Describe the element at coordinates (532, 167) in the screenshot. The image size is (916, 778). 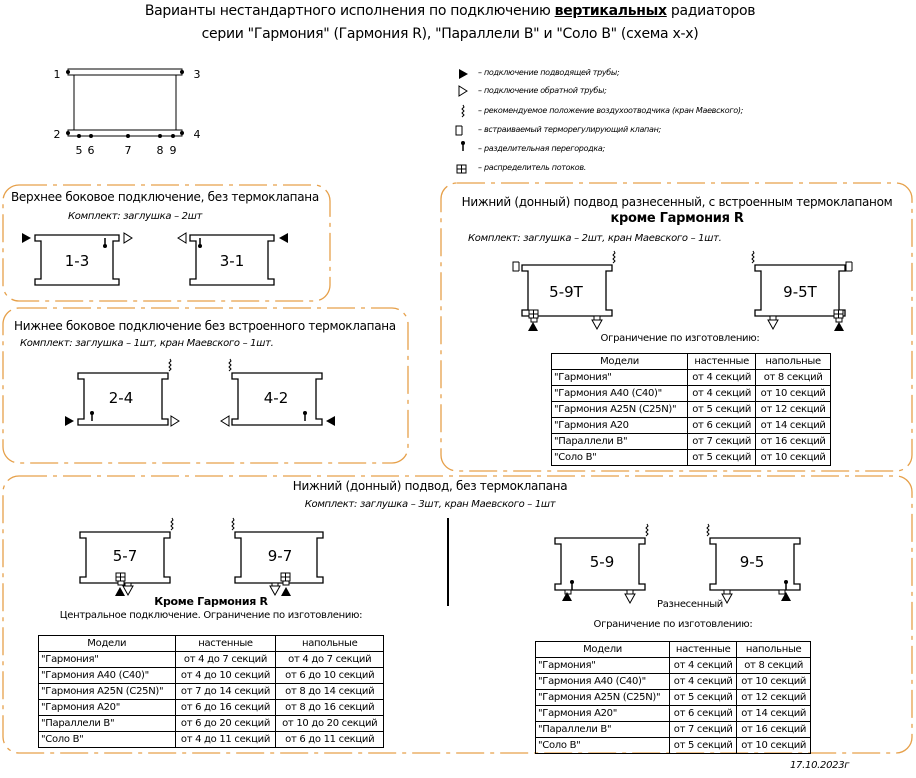
I see `legend-distributor: – распределитель потоков.` at that location.